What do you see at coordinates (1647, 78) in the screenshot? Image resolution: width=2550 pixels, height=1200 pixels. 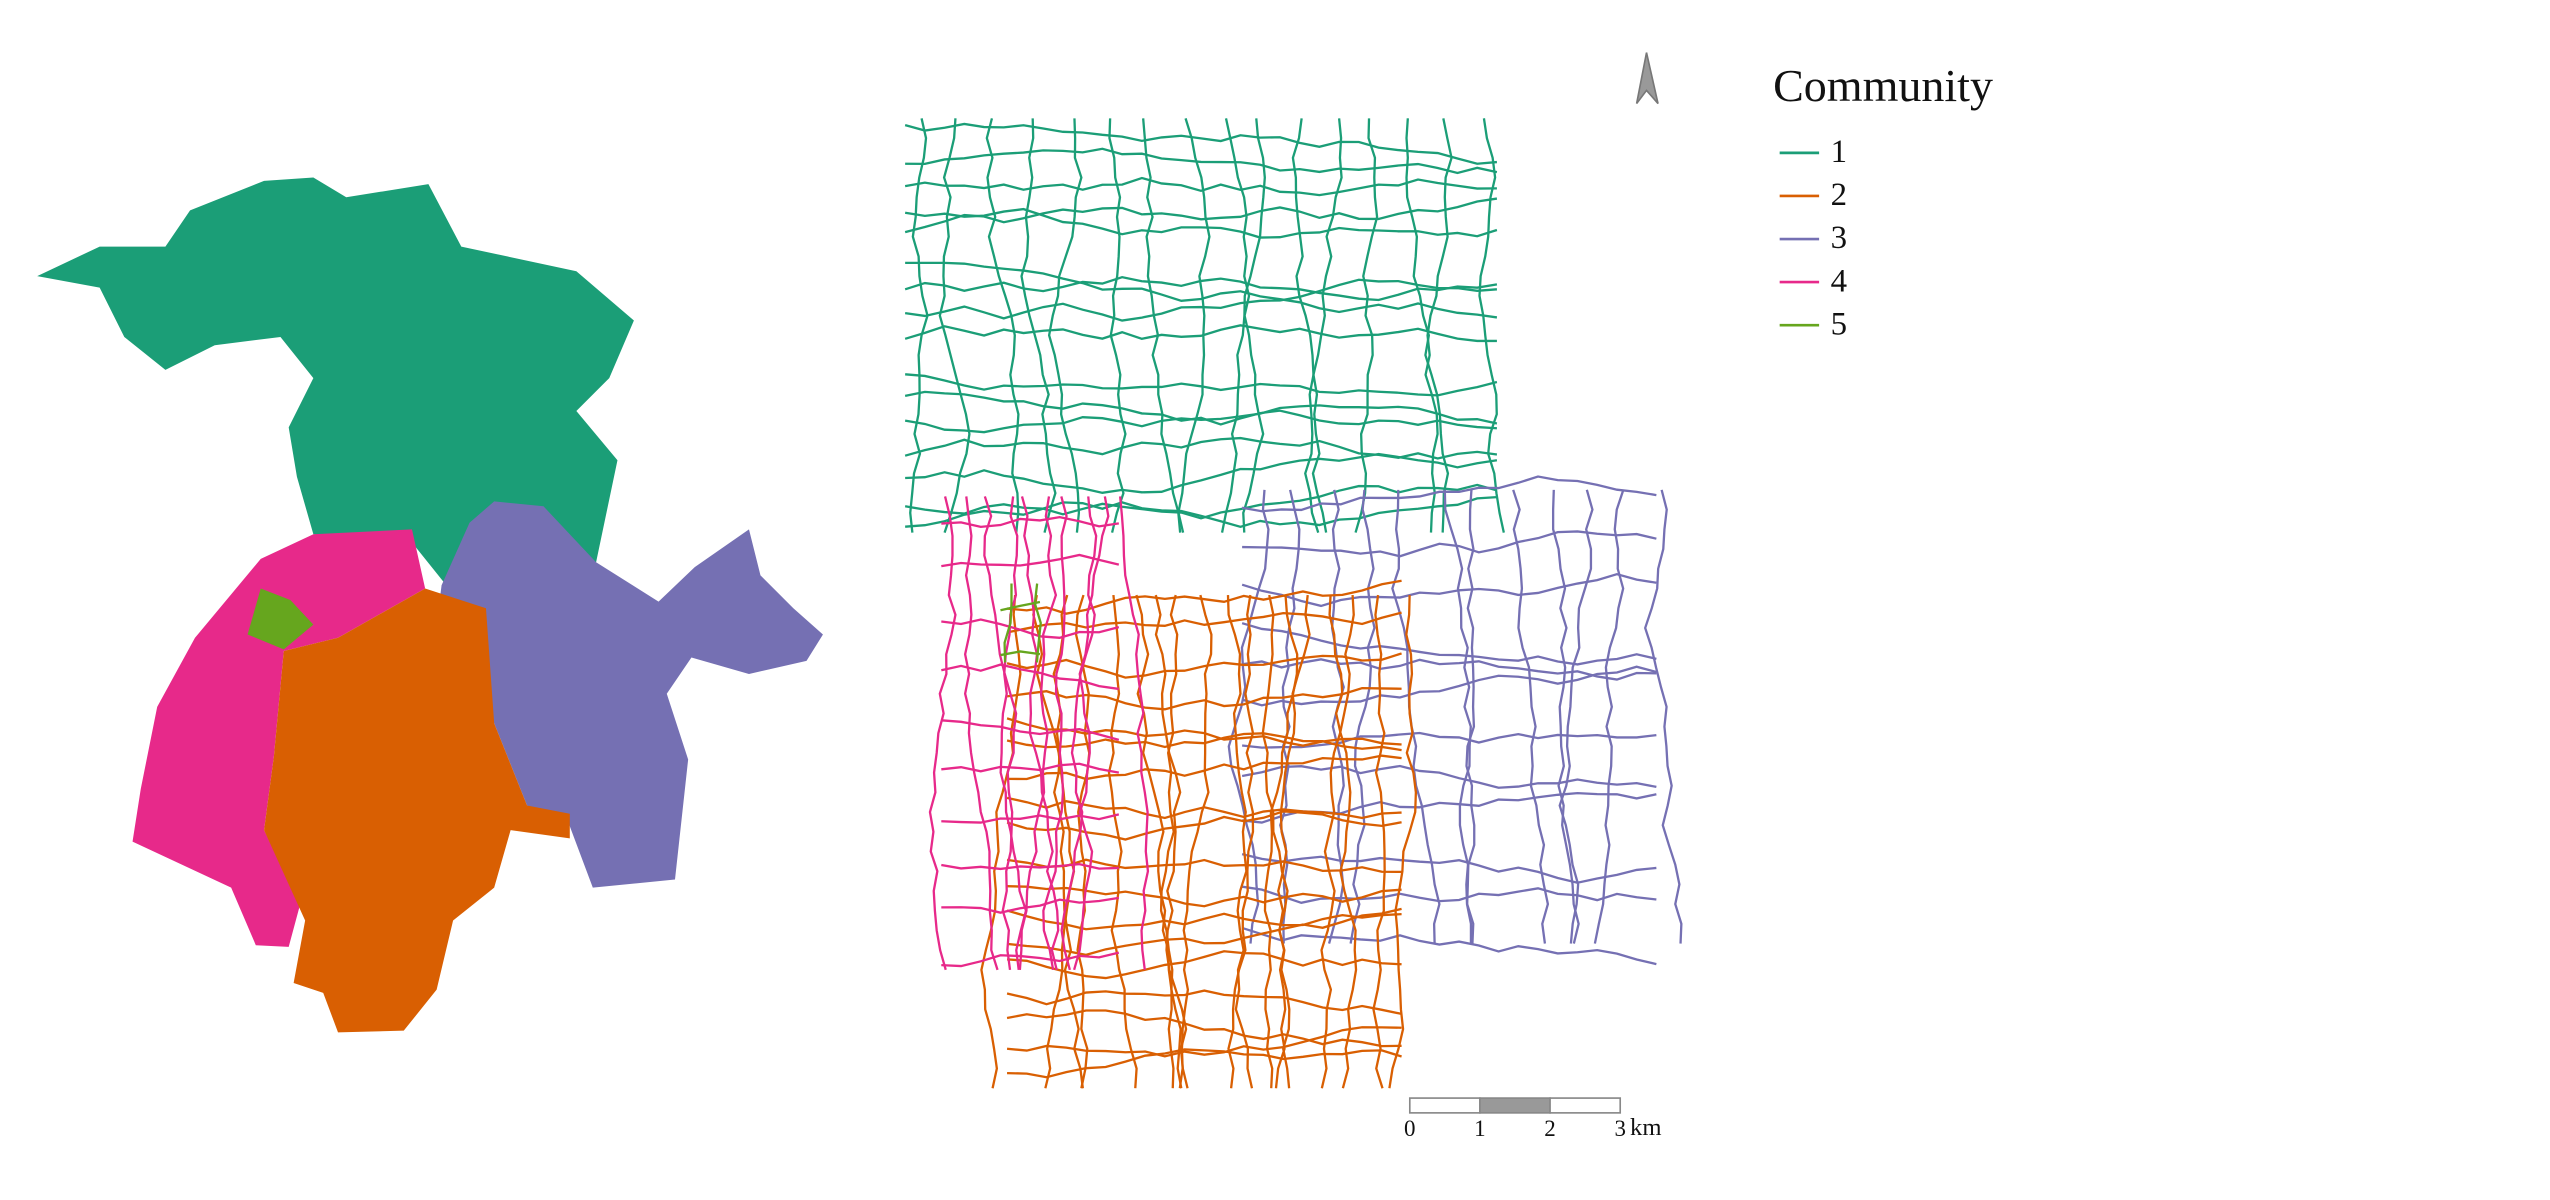 I see `north-arrow` at bounding box center [1647, 78].